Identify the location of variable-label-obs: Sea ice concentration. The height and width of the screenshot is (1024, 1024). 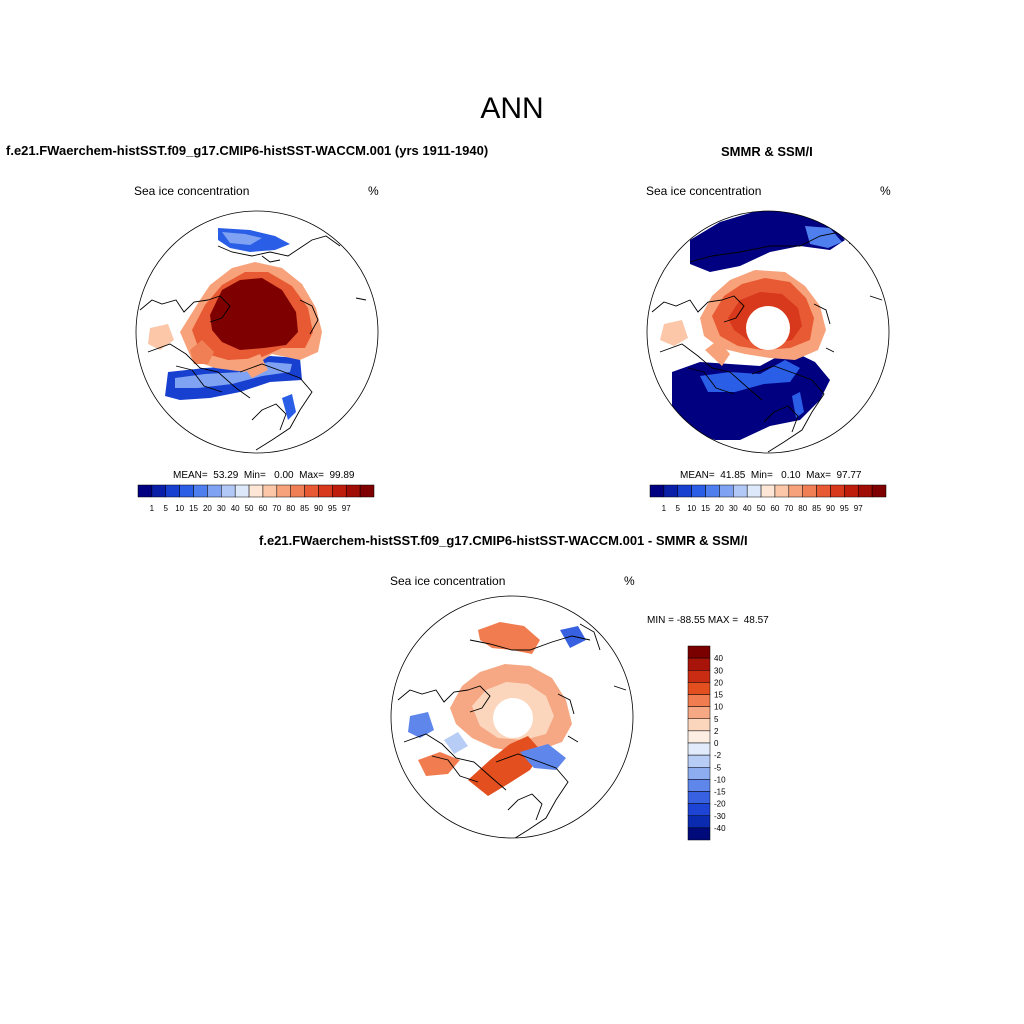
(704, 191).